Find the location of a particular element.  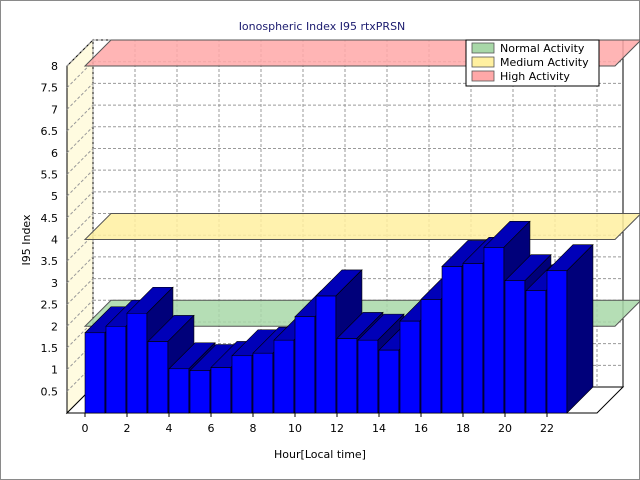

x-tick-label: 2 is located at coordinates (127, 428).